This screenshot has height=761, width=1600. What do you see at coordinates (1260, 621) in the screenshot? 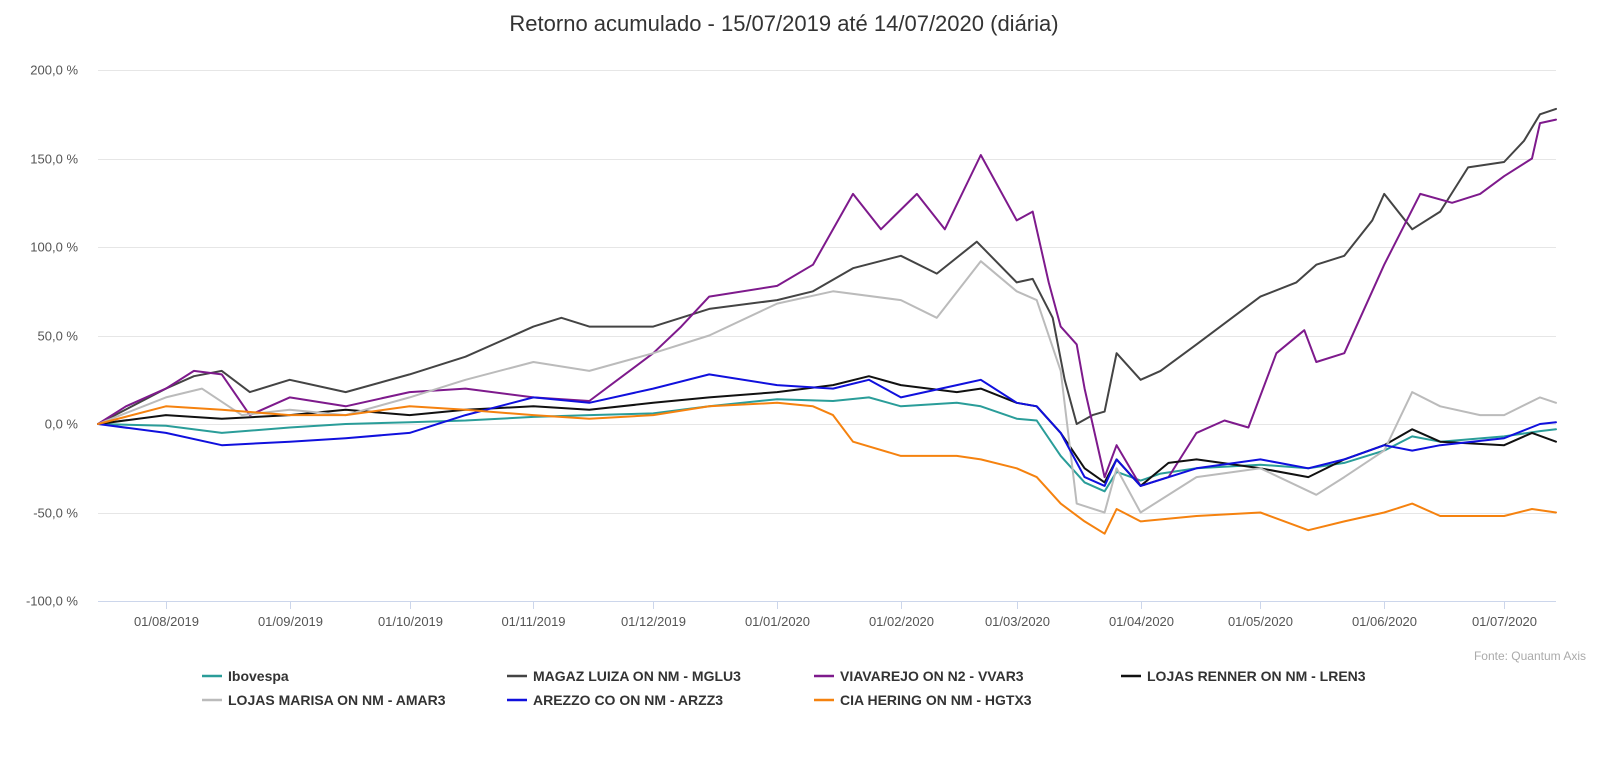
I see `x-tick-label-9: 01/05/2020` at bounding box center [1260, 621].